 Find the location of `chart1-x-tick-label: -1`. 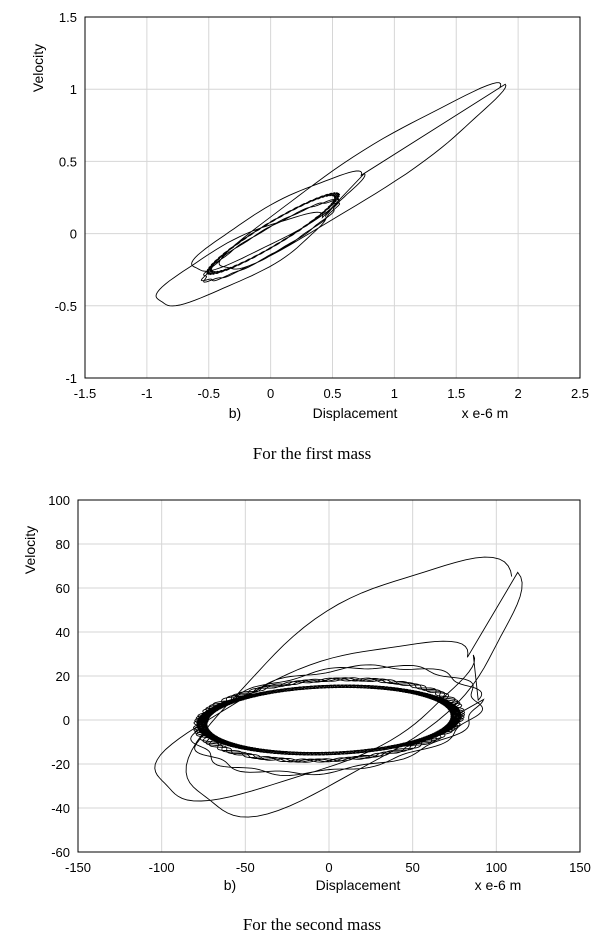

chart1-x-tick-label: -1 is located at coordinates (147, 393).